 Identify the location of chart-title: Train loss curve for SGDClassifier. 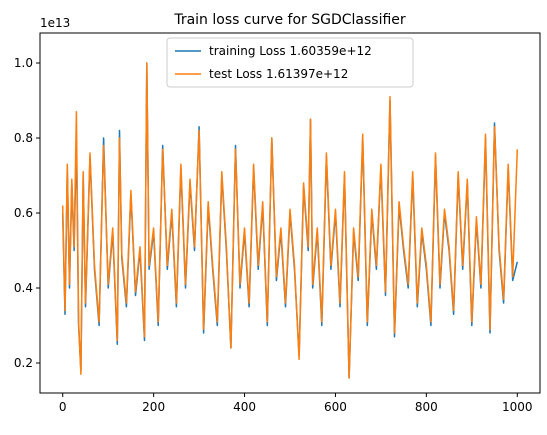
(289, 20).